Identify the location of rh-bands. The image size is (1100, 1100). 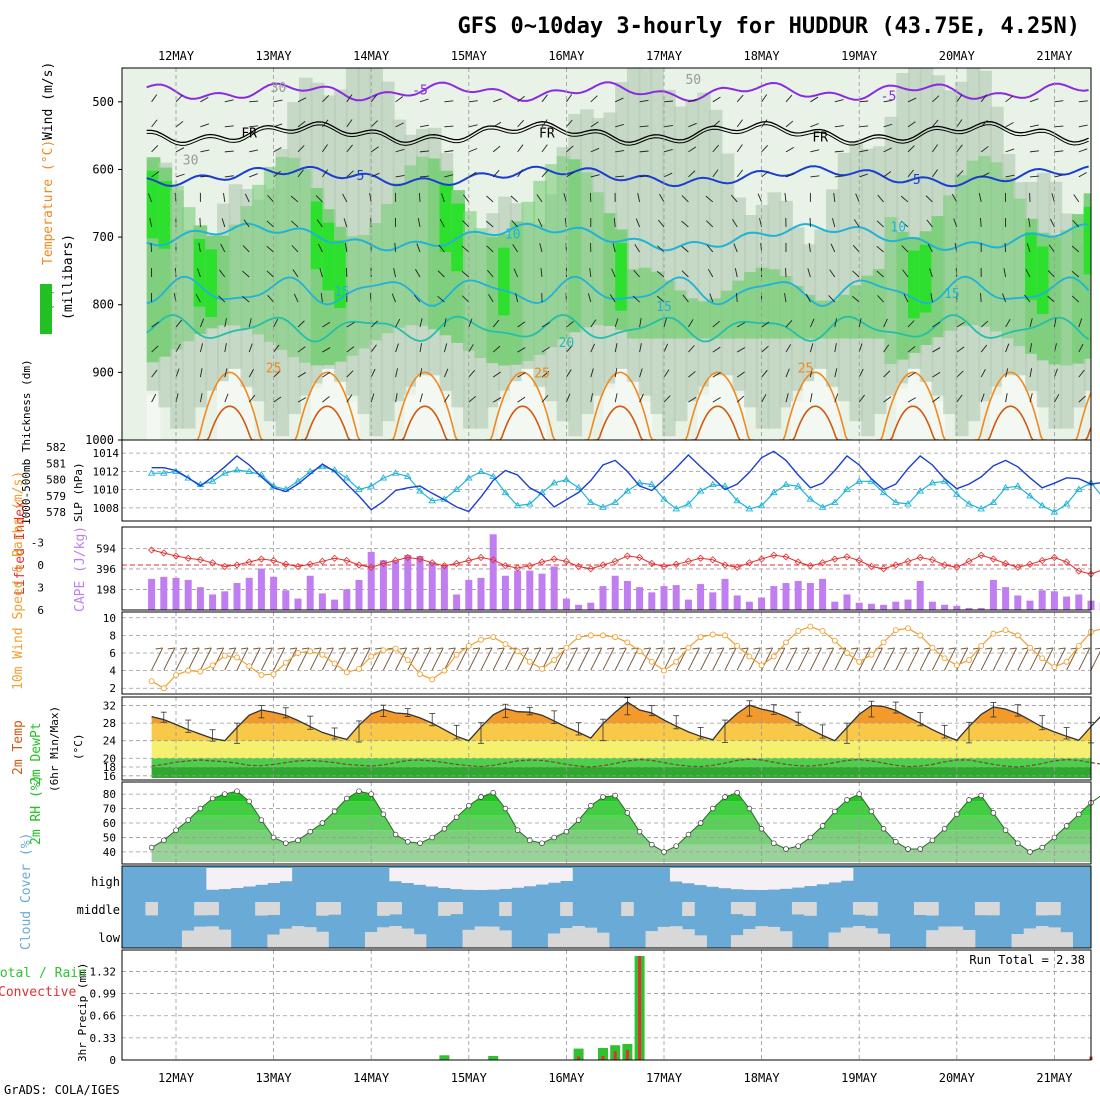
(621, 826).